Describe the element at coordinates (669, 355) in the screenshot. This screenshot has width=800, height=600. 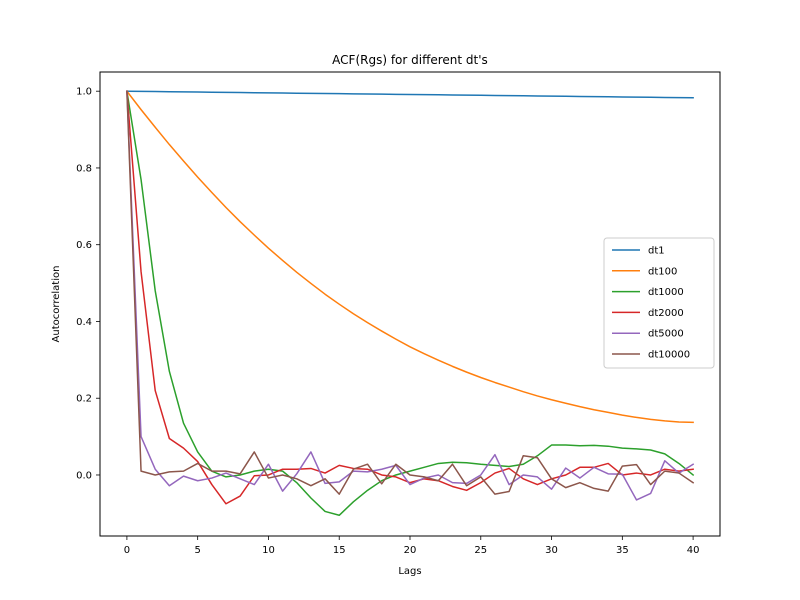
I see `legend-label-dt10000: dt10000` at that location.